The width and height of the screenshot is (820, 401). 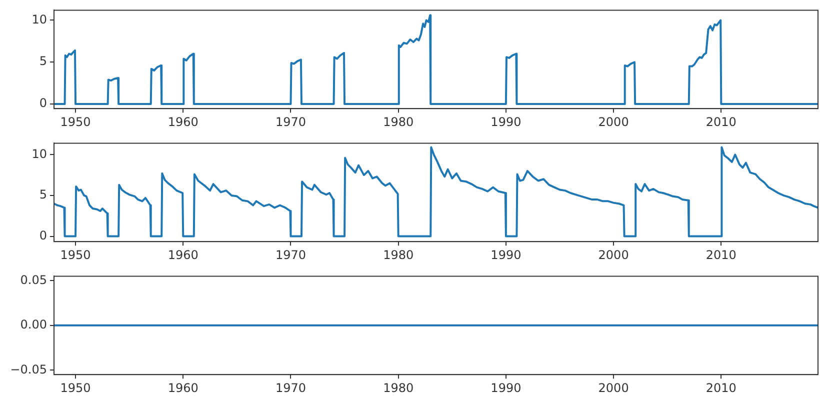 What do you see at coordinates (28, 369) in the screenshot?
I see `y-tick-label: −0.05` at bounding box center [28, 369].